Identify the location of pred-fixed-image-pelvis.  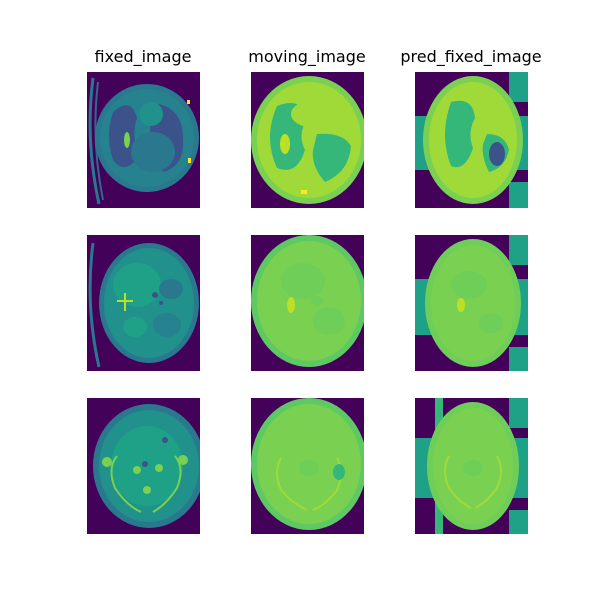
(471, 466).